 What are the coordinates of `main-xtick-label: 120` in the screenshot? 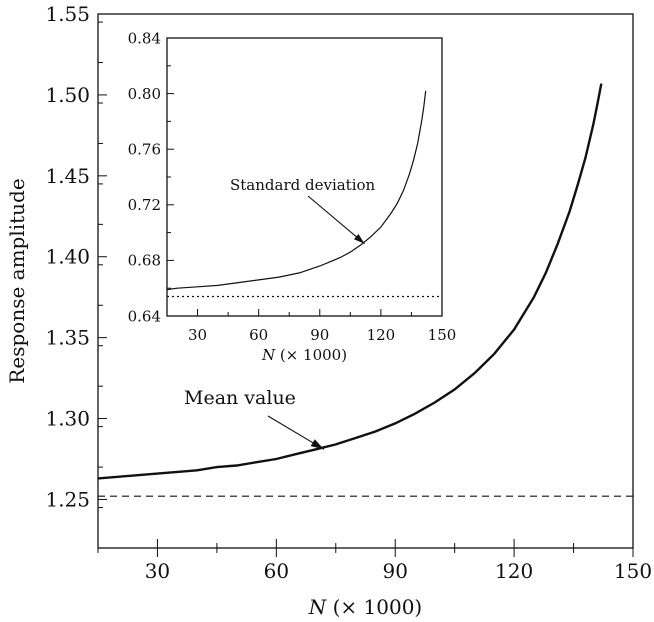 It's located at (514, 571).